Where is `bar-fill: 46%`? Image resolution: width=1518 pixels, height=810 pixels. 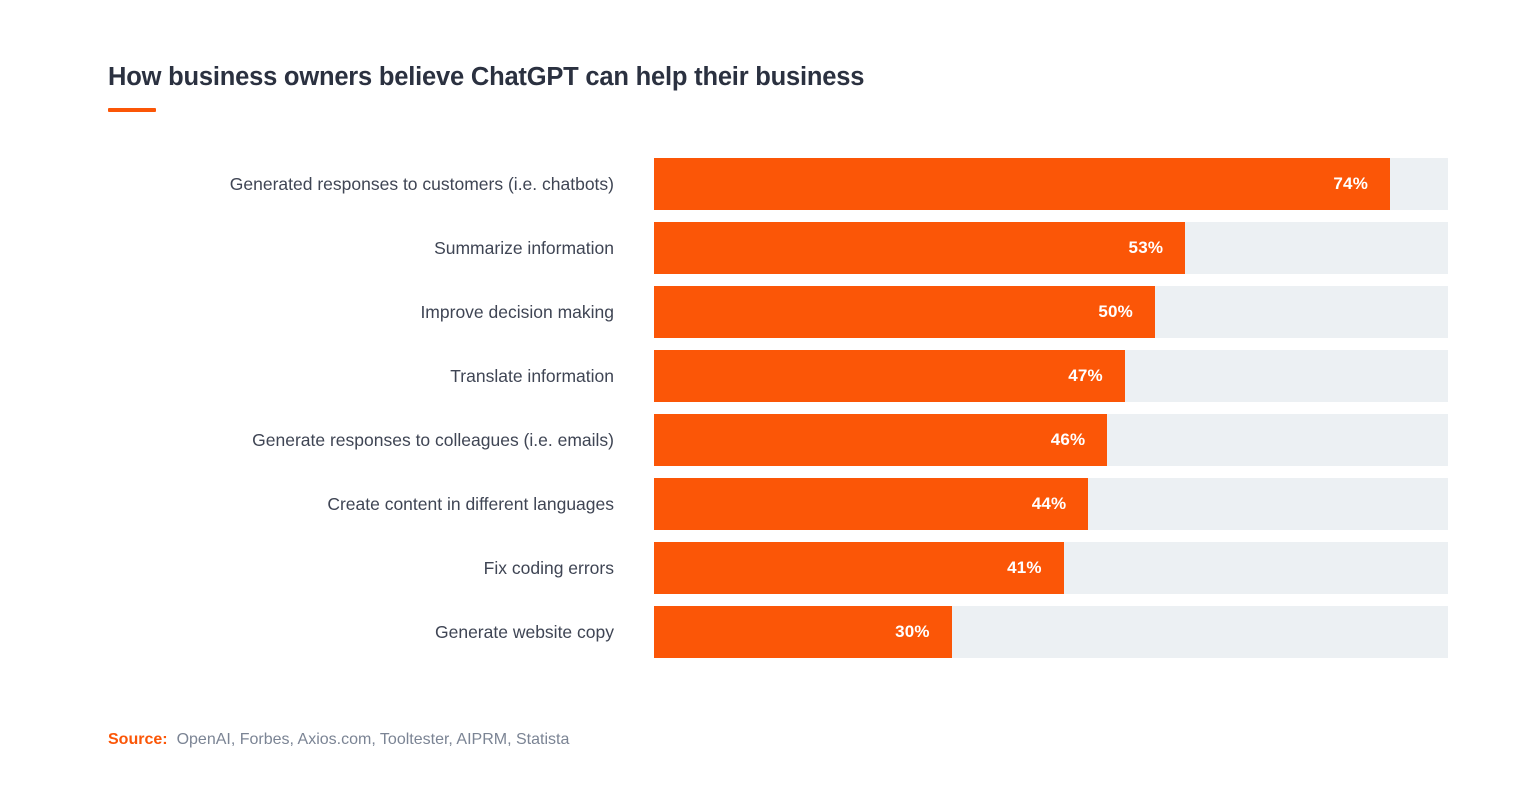
bar-fill: 46% is located at coordinates (881, 440).